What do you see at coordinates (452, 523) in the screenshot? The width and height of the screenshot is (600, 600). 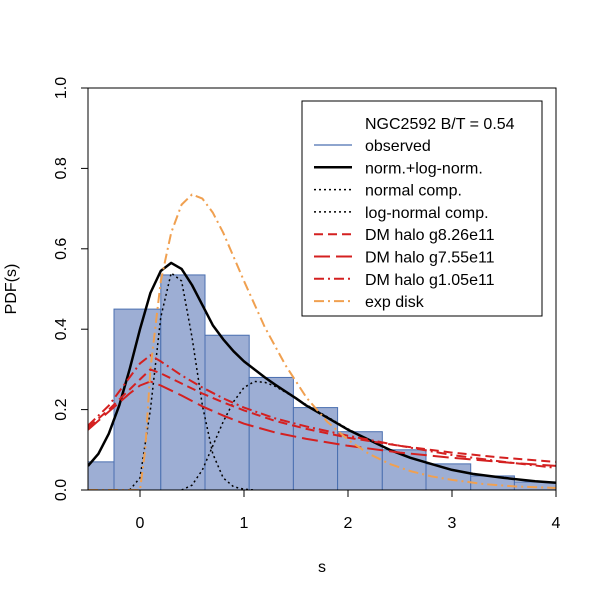 I see `x-tick-label-3: 3` at bounding box center [452, 523].